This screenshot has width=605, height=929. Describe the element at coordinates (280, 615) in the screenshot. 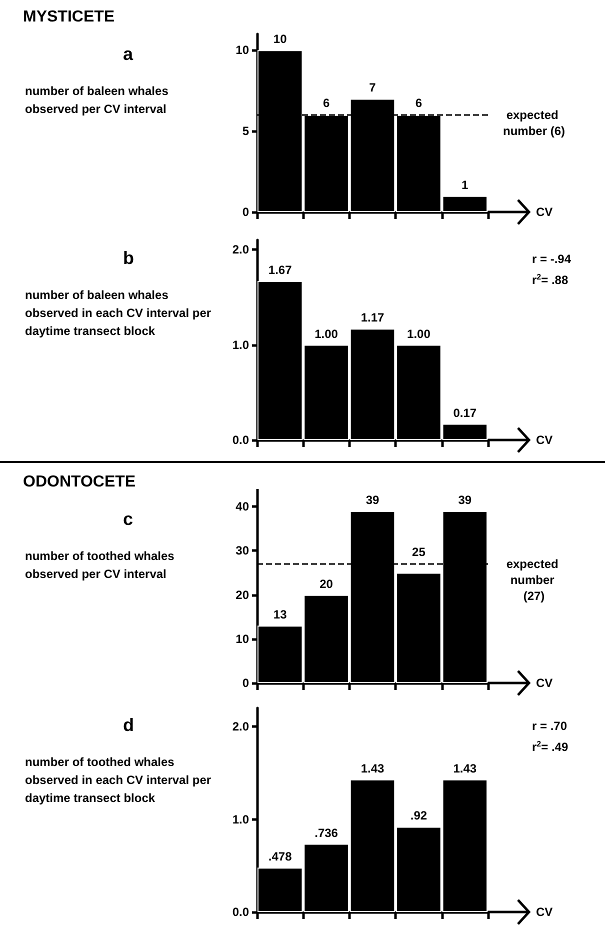

I see `data-label: 13` at that location.